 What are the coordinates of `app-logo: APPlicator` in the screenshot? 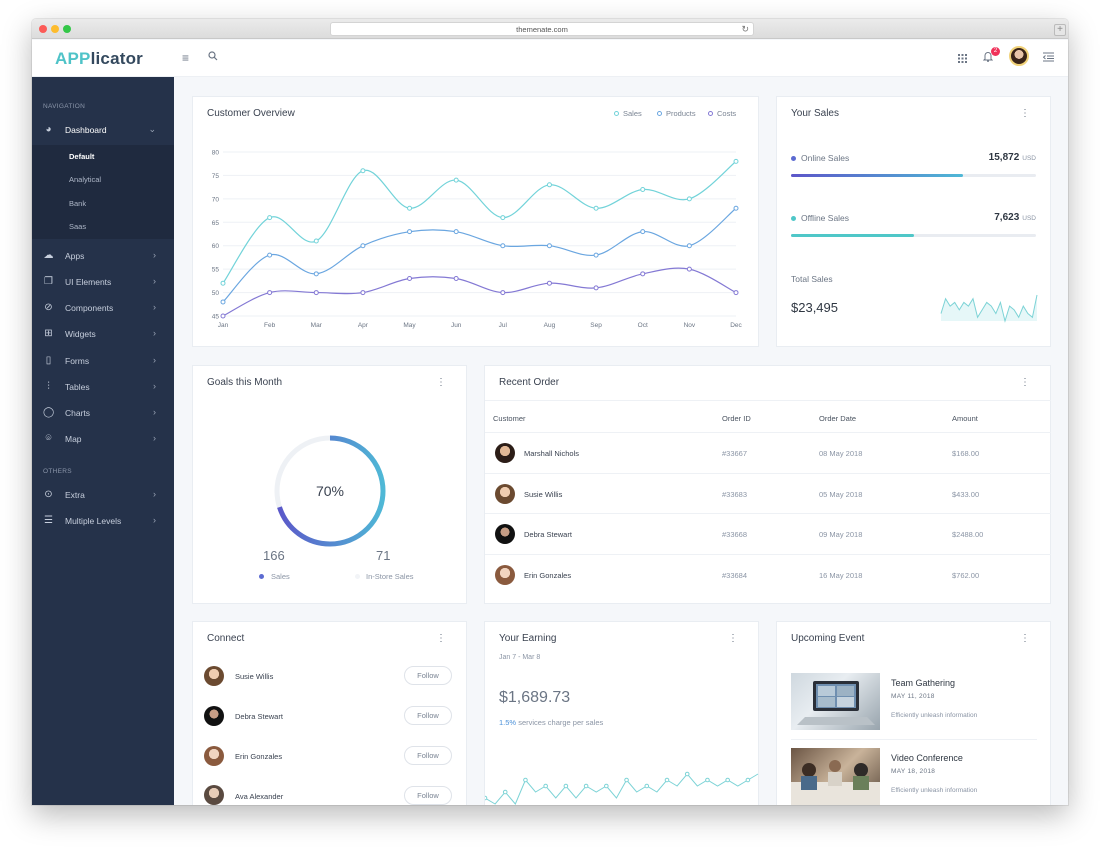 It's located at (99, 59).